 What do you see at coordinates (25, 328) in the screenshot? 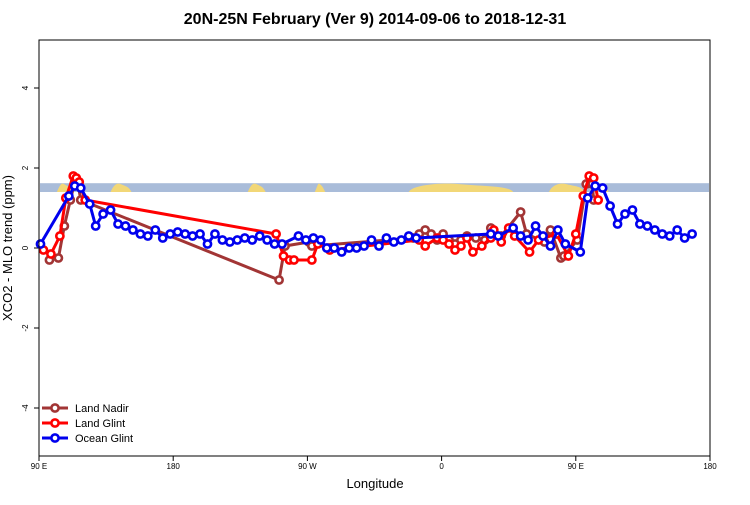
I see `y-tick-label: -2` at bounding box center [25, 328].